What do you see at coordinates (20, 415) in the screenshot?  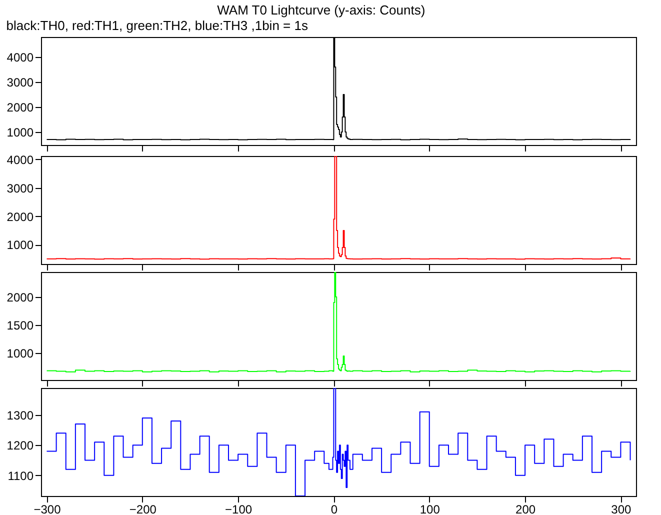 I see `y-tick-label: 1300` at bounding box center [20, 415].